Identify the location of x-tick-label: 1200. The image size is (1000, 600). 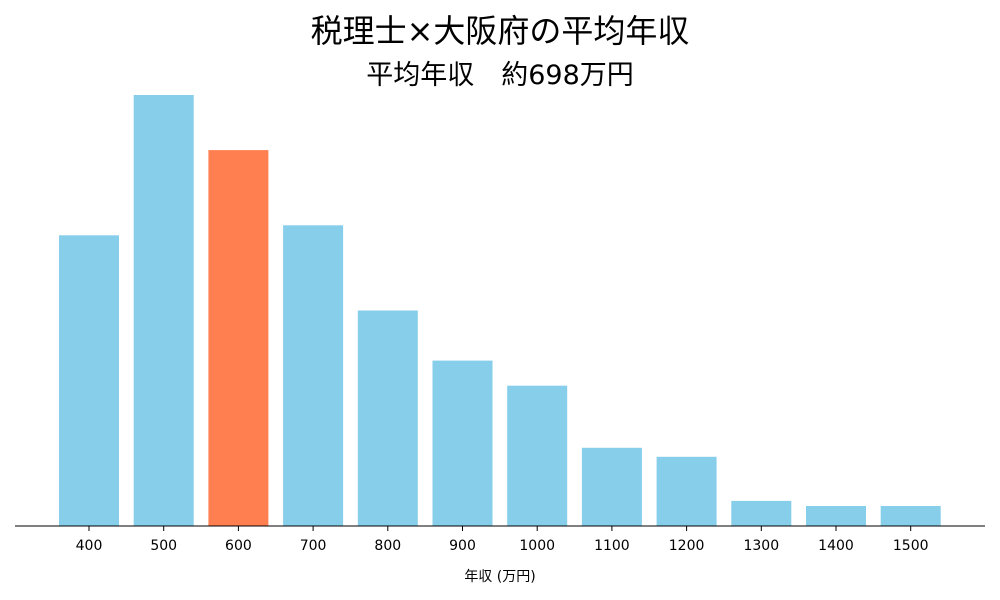
(687, 546).